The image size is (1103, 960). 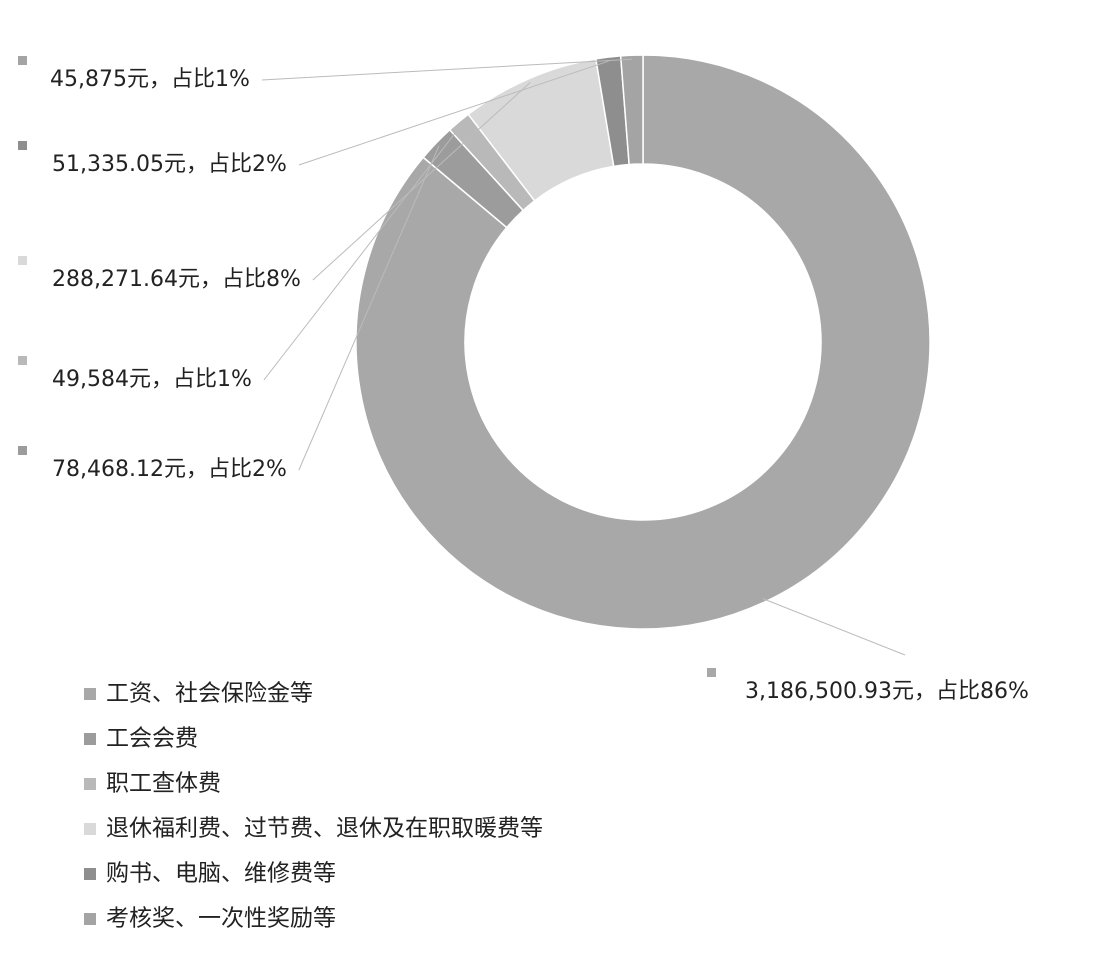 I want to click on legend-label: 购书、电脑、维修费等, so click(x=221, y=874).